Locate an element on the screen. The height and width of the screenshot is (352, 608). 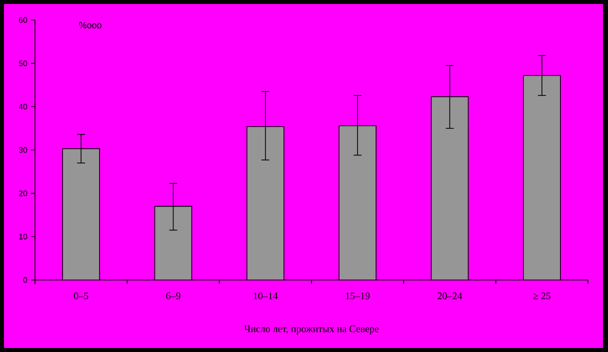
x-tick-label: 15–19 is located at coordinates (358, 296).